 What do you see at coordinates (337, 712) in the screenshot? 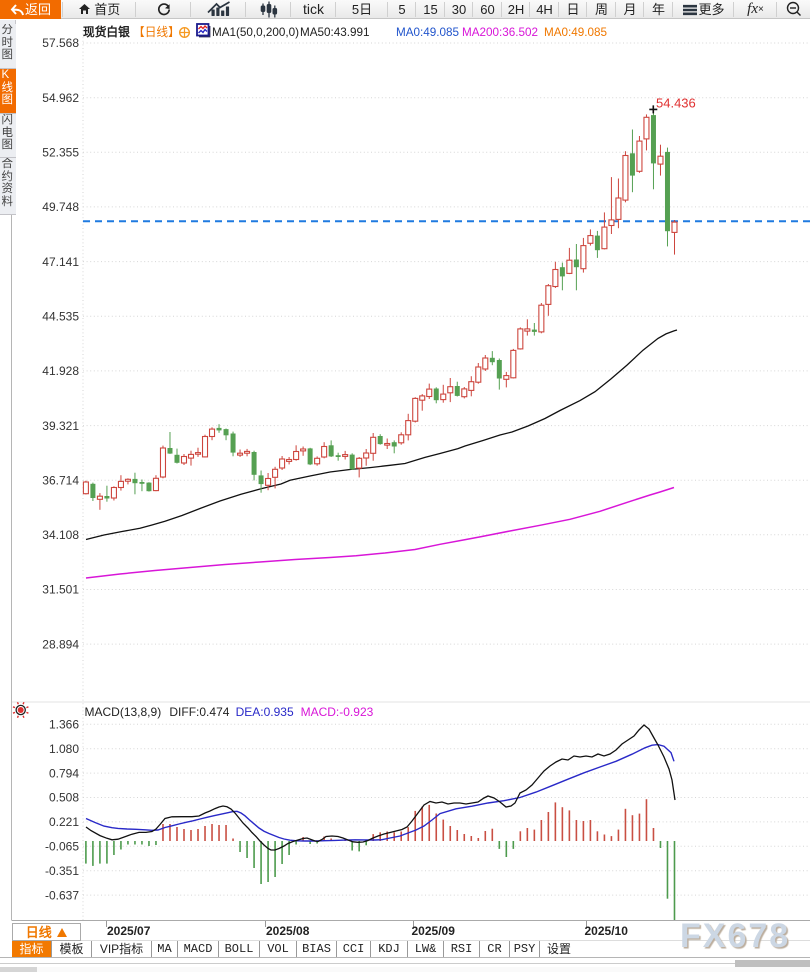
I see `svg-text: MACD:-0.923` at bounding box center [337, 712].